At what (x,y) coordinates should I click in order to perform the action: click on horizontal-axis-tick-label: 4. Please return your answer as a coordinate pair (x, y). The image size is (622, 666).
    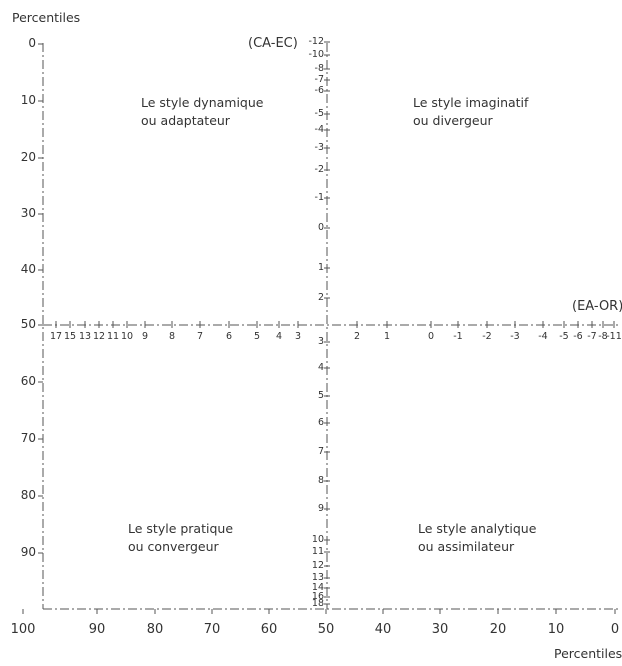
    Looking at the image, I should click on (279, 336).